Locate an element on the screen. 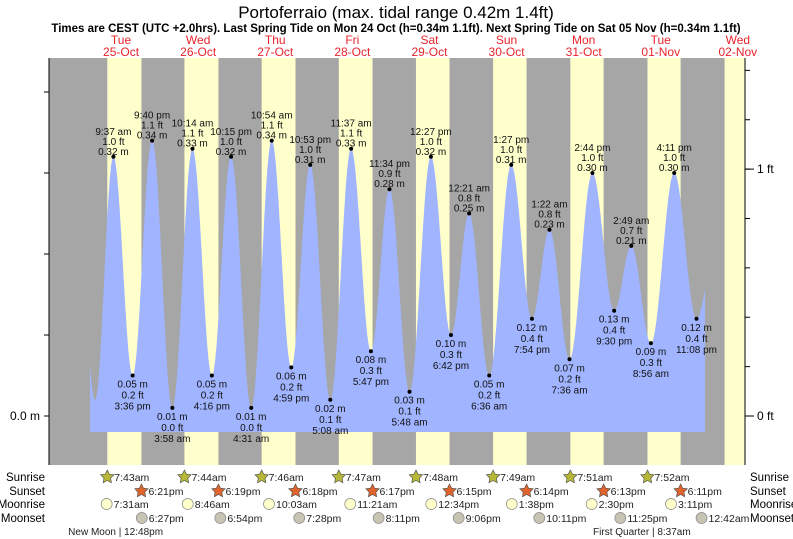 This screenshot has width=793, height=539. tide-time-label: 5:47 pm is located at coordinates (371, 382).